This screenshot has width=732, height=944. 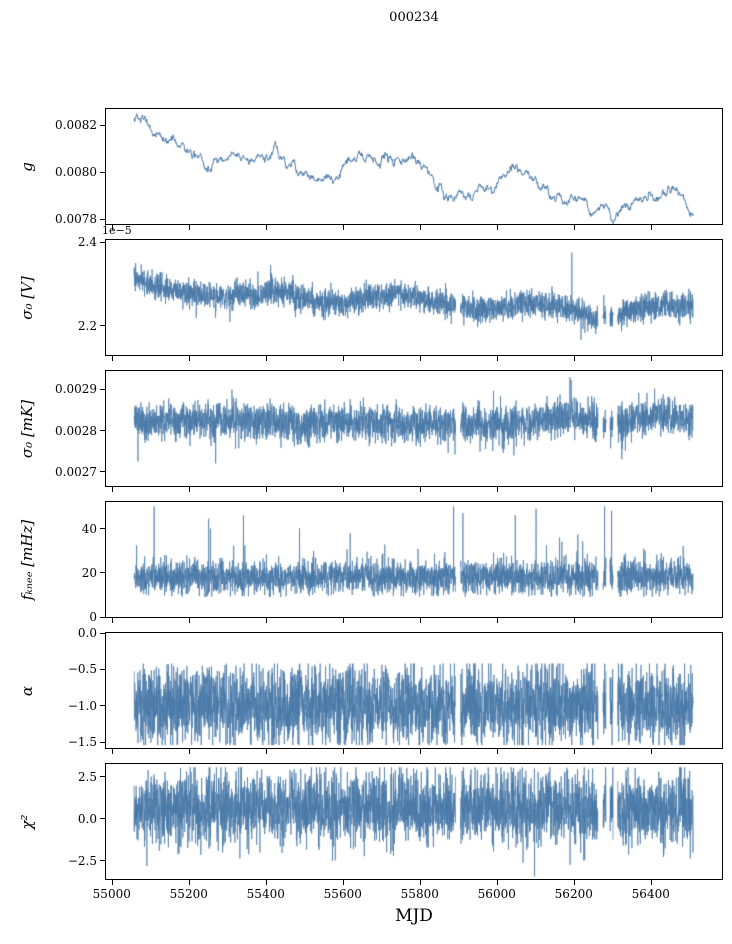 What do you see at coordinates (27, 821) in the screenshot?
I see `y-axis-label-chi2: χ²` at bounding box center [27, 821].